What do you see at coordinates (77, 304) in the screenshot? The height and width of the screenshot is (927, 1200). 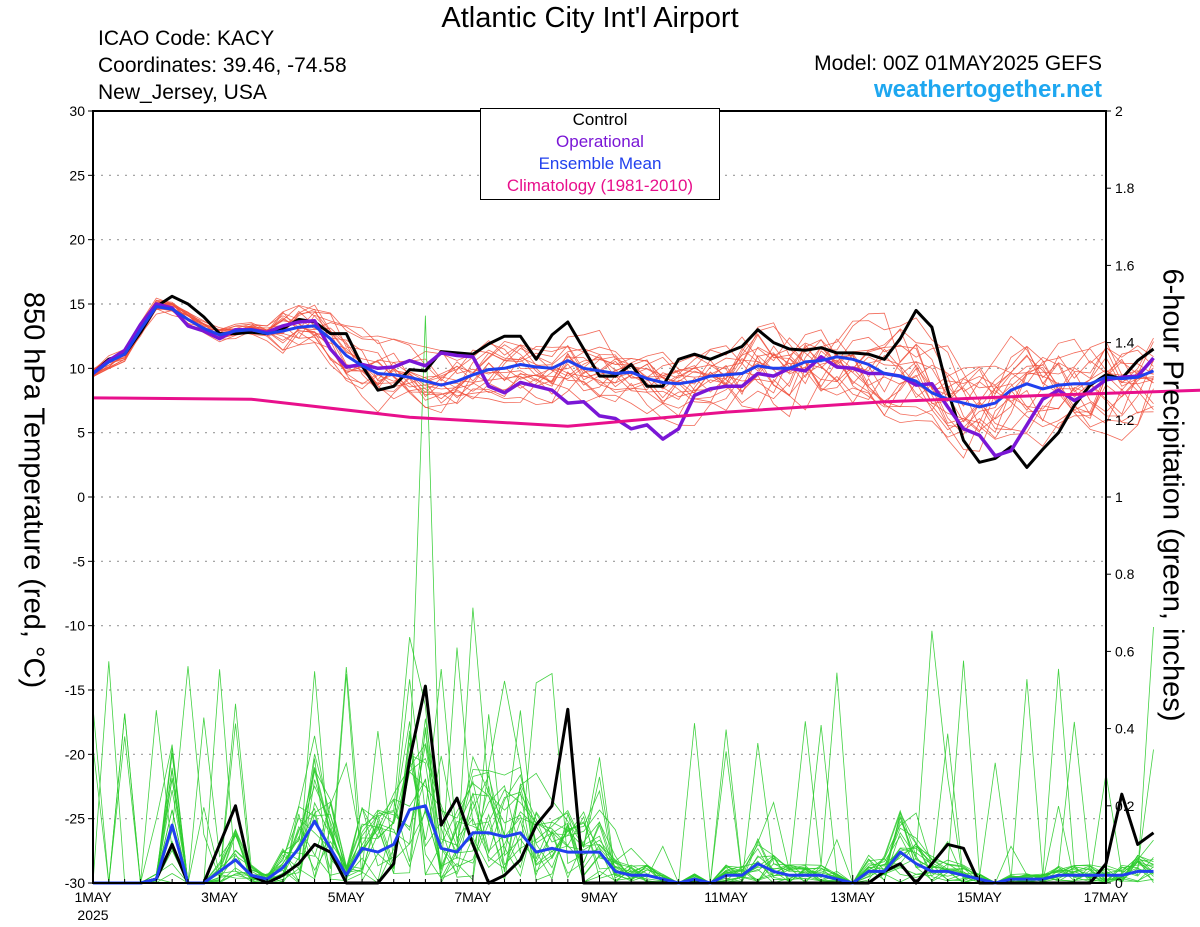 I see `y-tick-label-left: 15` at bounding box center [77, 304].